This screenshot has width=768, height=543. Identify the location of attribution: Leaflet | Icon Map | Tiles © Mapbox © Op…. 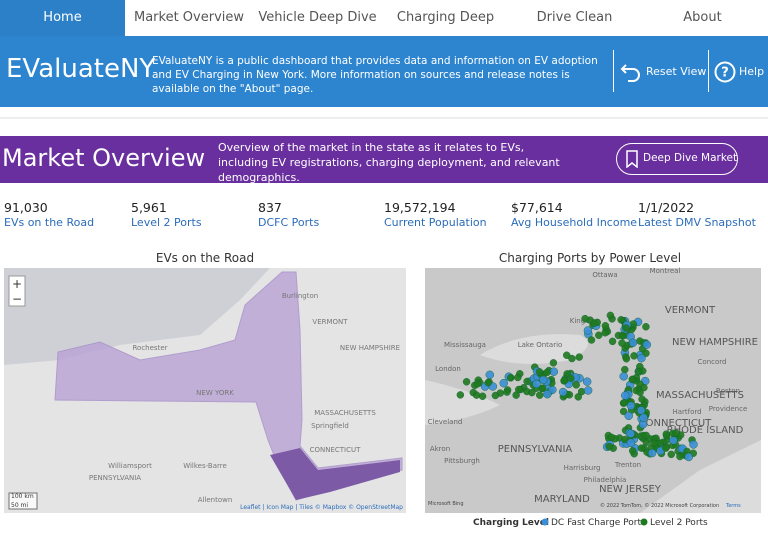
(321, 507).